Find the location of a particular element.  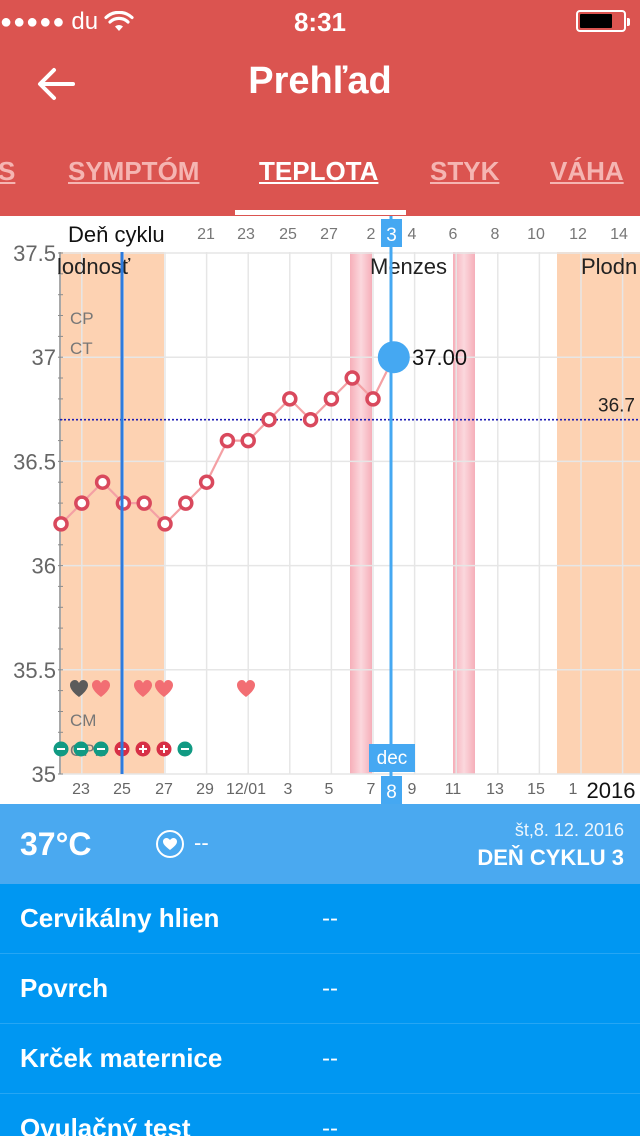

signal-dots: ●●●●● is located at coordinates (33, 21).